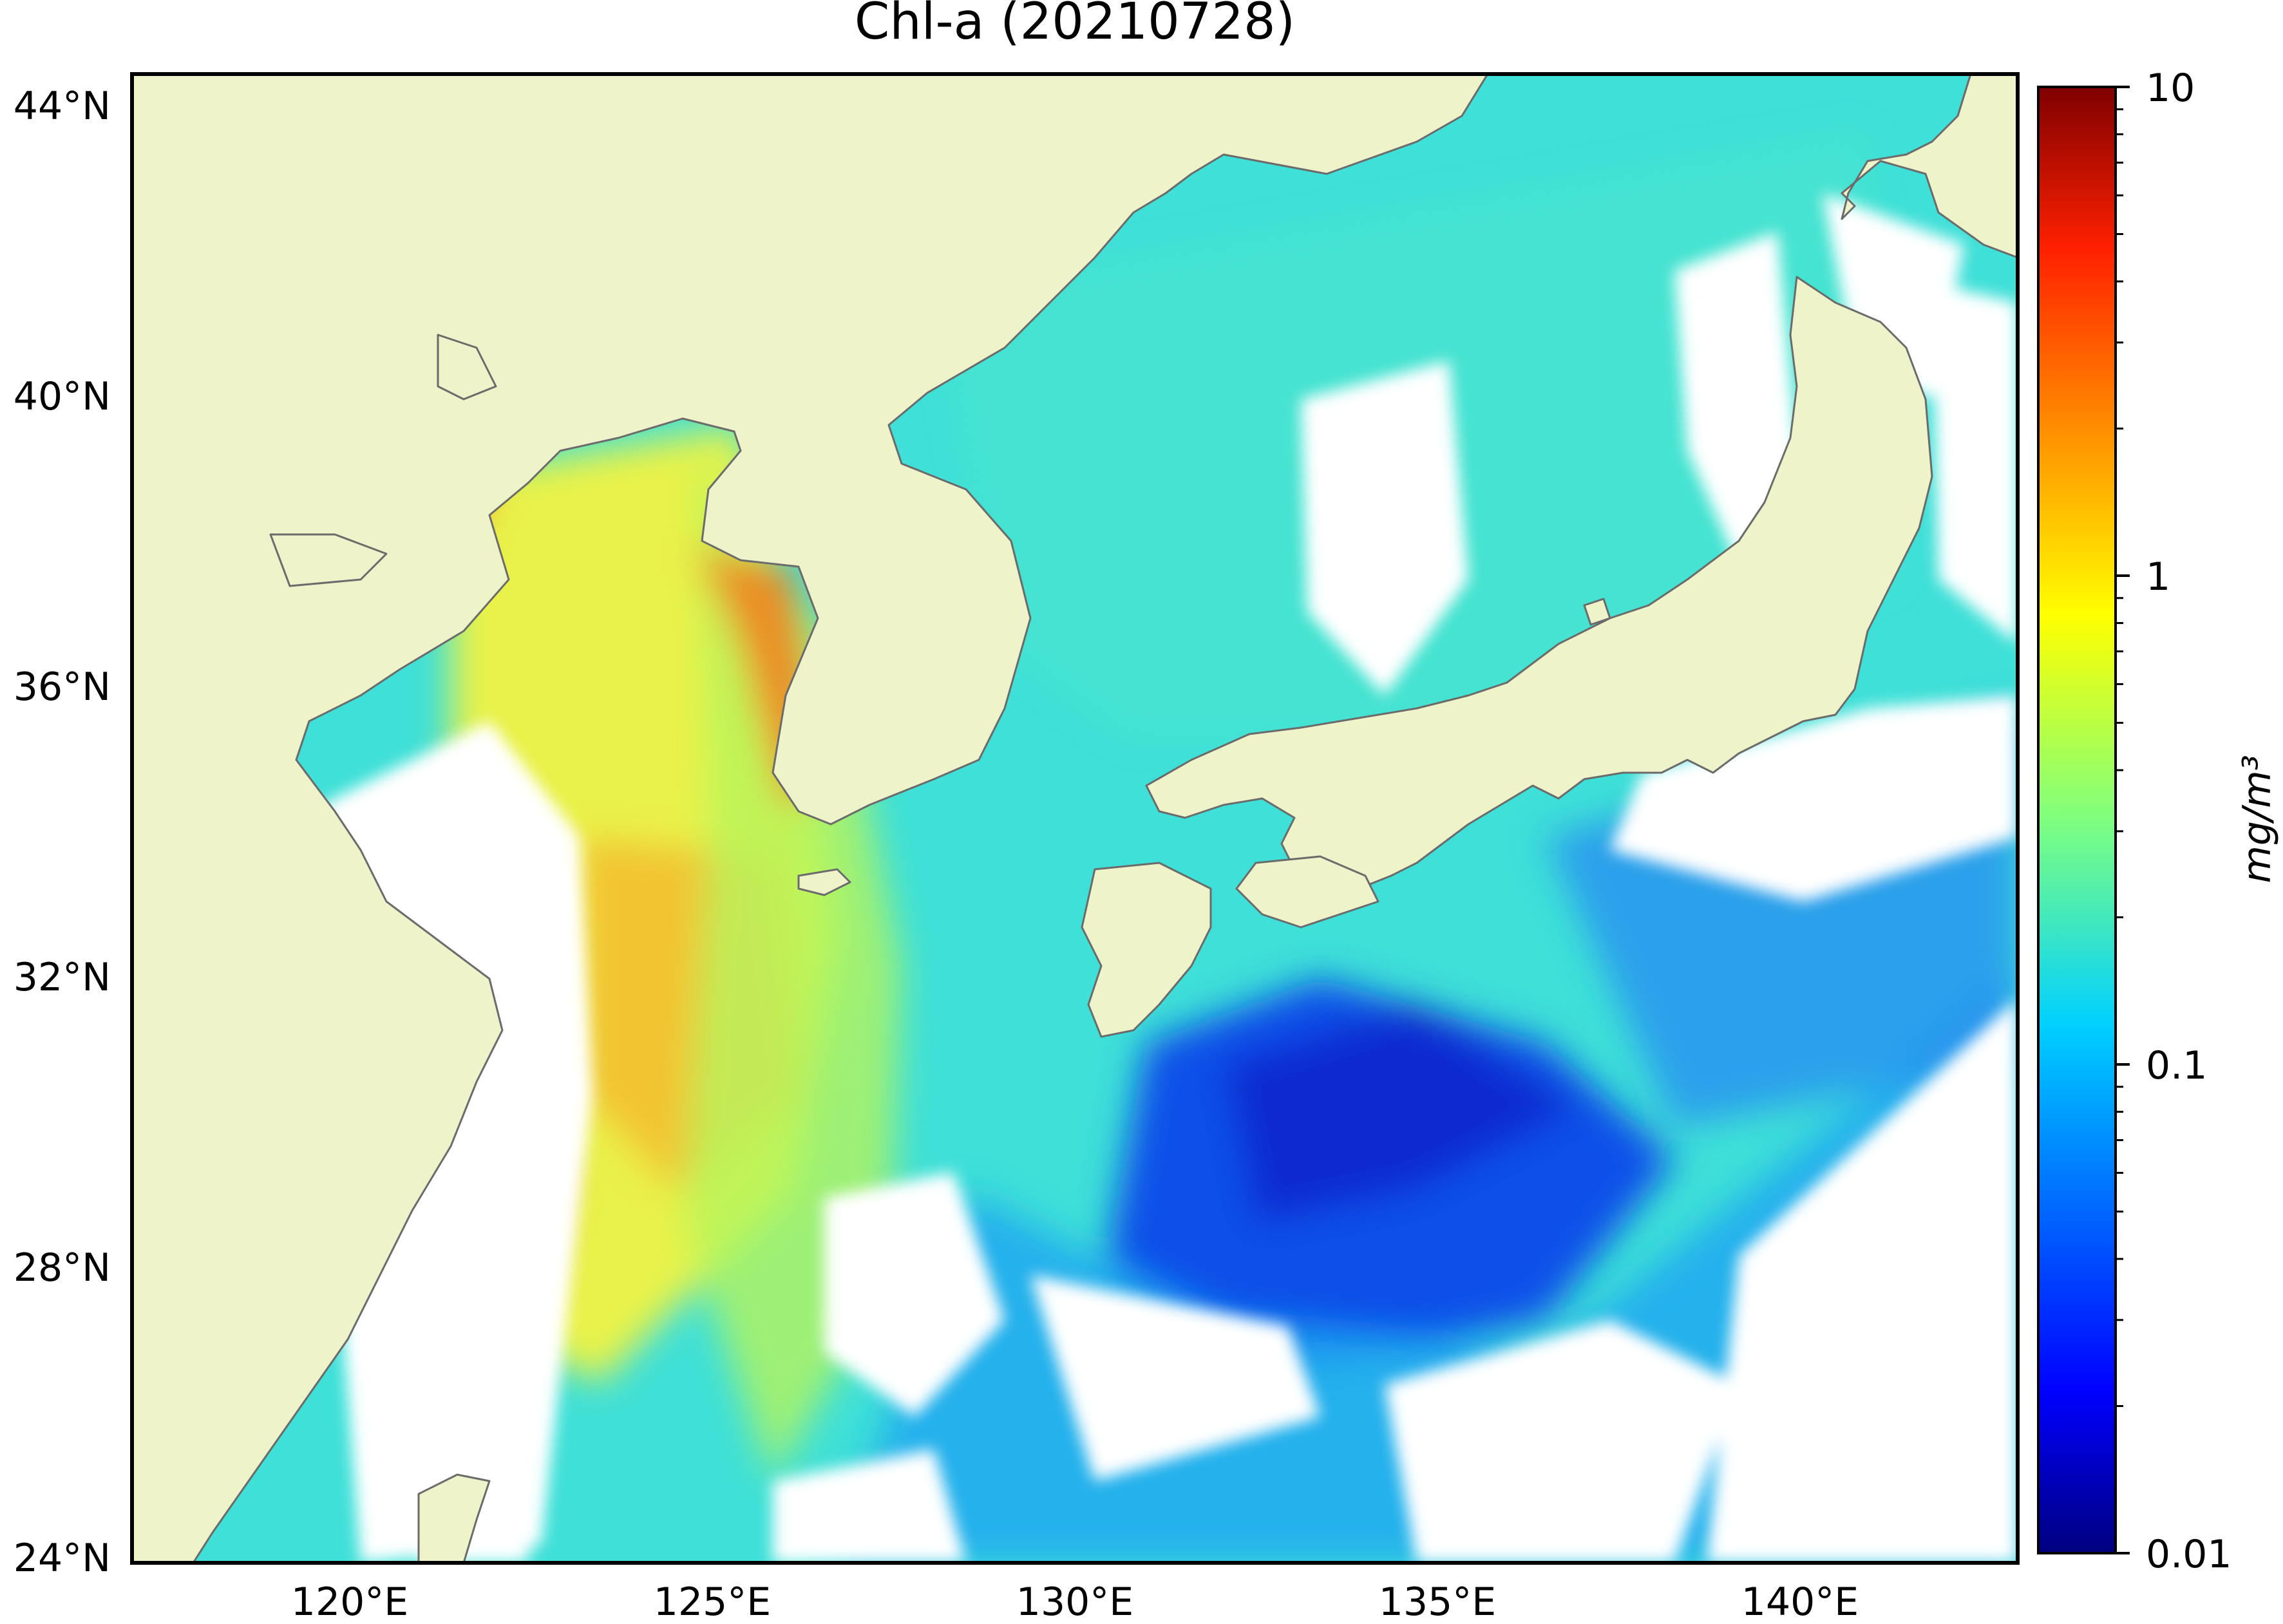 The width and height of the screenshot is (2283, 1624). I want to click on land-shandong-peninsula, so click(328, 560).